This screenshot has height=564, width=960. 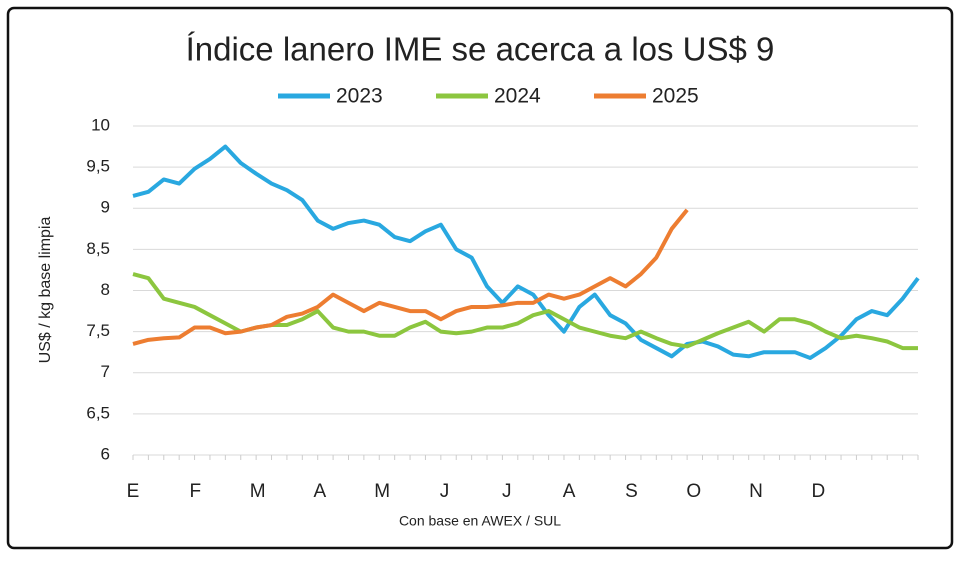 What do you see at coordinates (45, 290) in the screenshot?
I see `y-axis-label: US$ / kg base limpia` at bounding box center [45, 290].